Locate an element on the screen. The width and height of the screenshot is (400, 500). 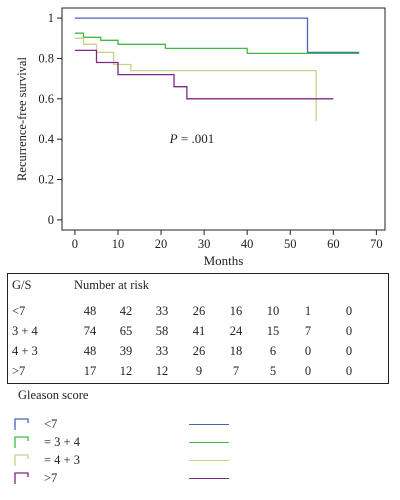
risk-cell: 65 is located at coordinates (126, 331).